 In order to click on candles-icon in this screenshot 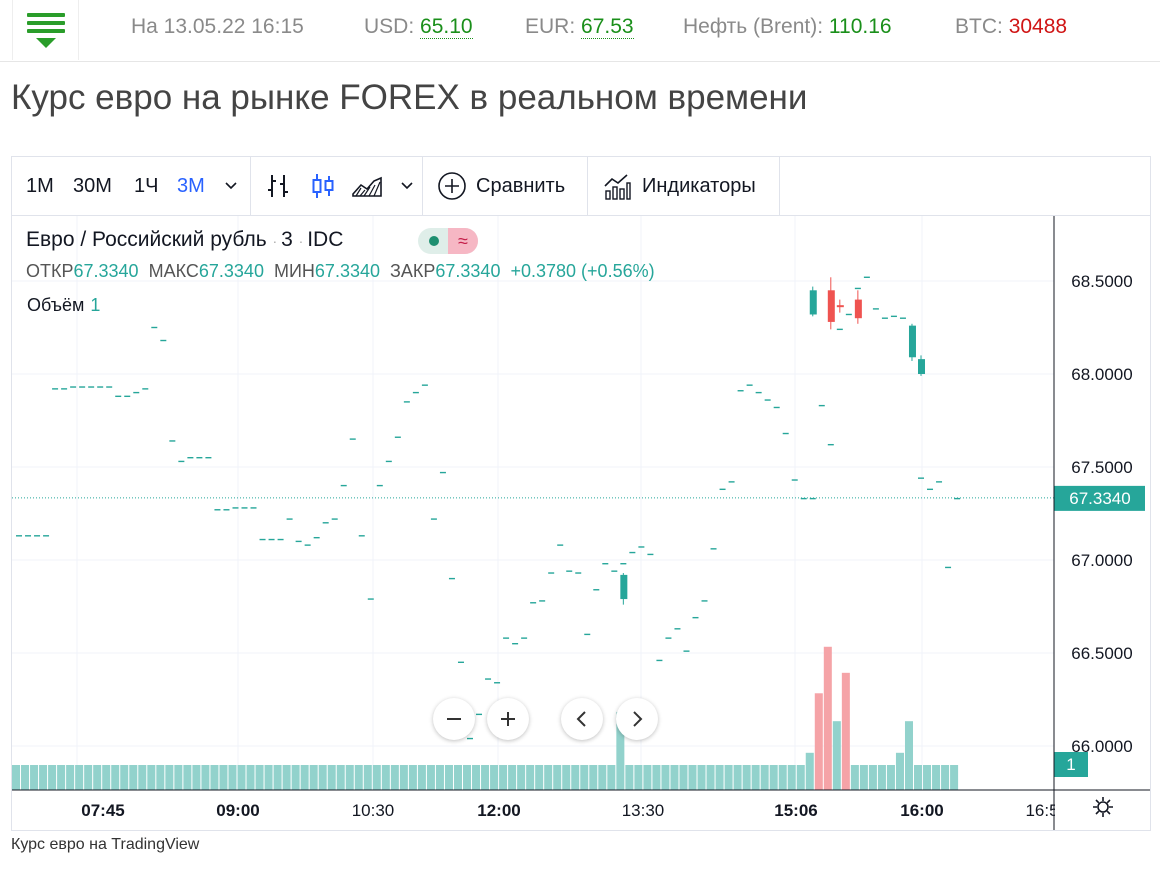, I will do `click(323, 186)`.